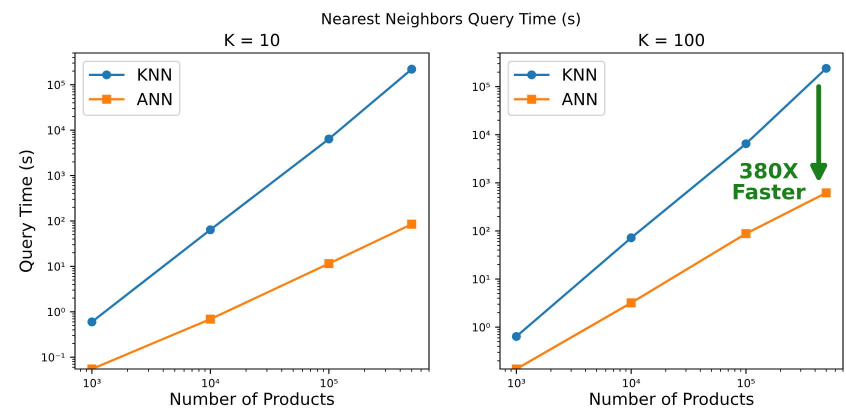  Describe the element at coordinates (27, 211) in the screenshot. I see `y-axis-title: Query Time (s)` at that location.